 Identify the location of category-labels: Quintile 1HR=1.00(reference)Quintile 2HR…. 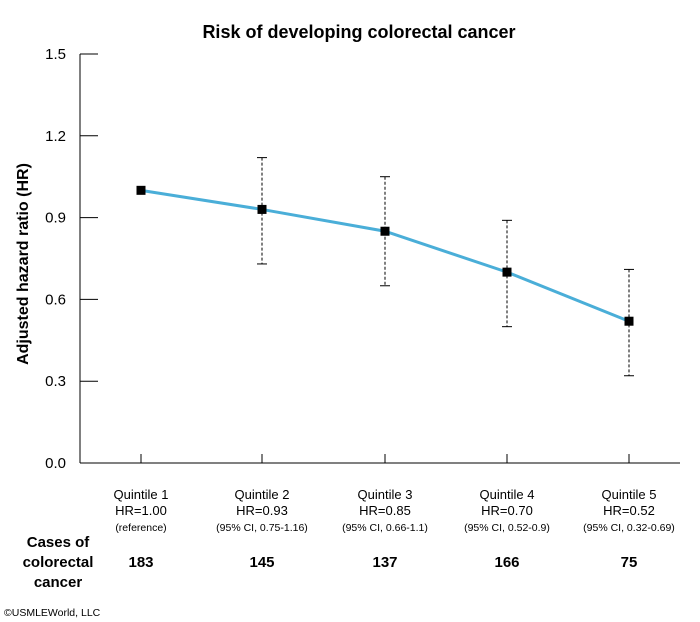
(394, 510).